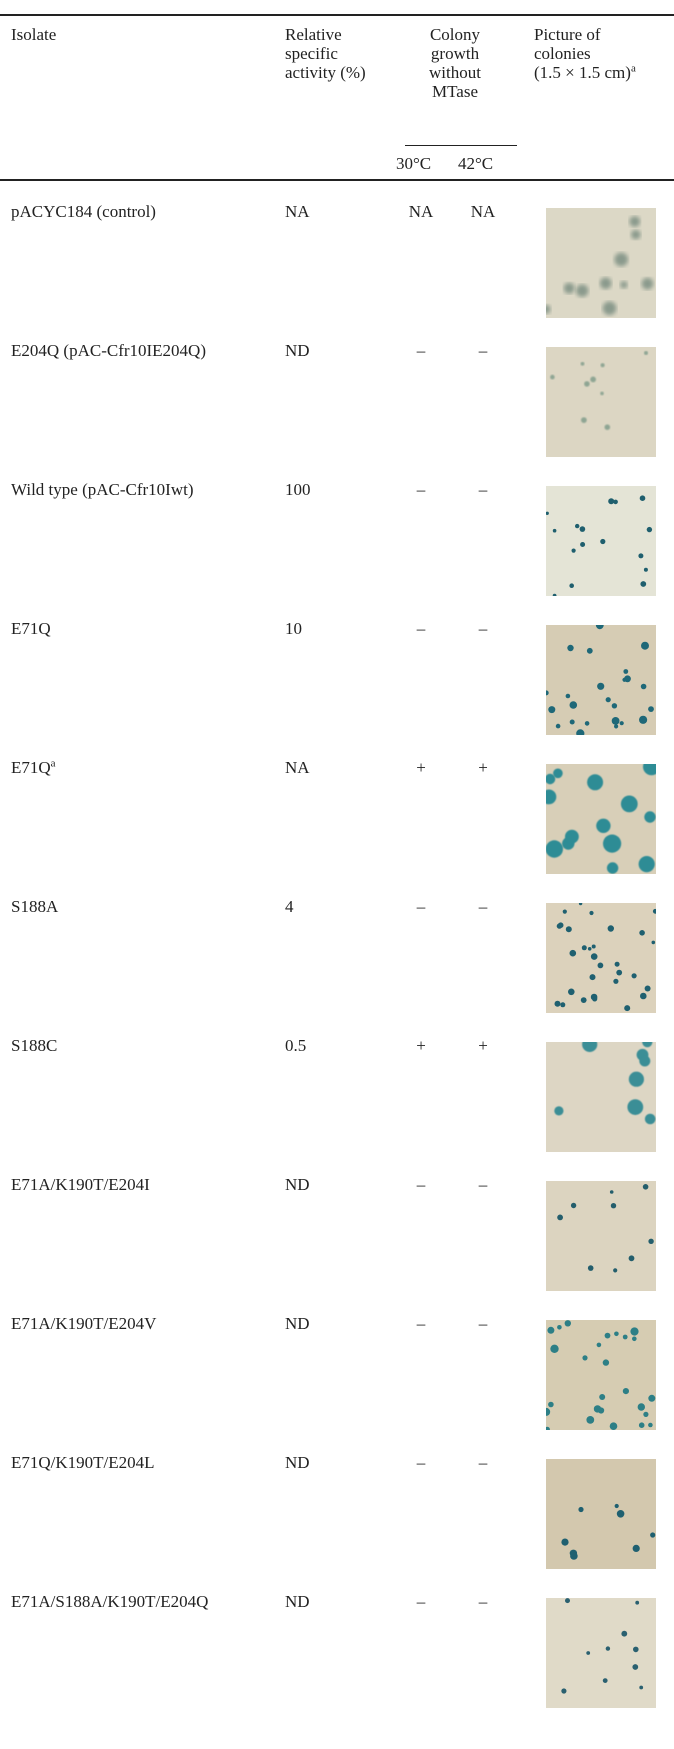  What do you see at coordinates (455, 72) in the screenshot?
I see `header-growth: without` at bounding box center [455, 72].